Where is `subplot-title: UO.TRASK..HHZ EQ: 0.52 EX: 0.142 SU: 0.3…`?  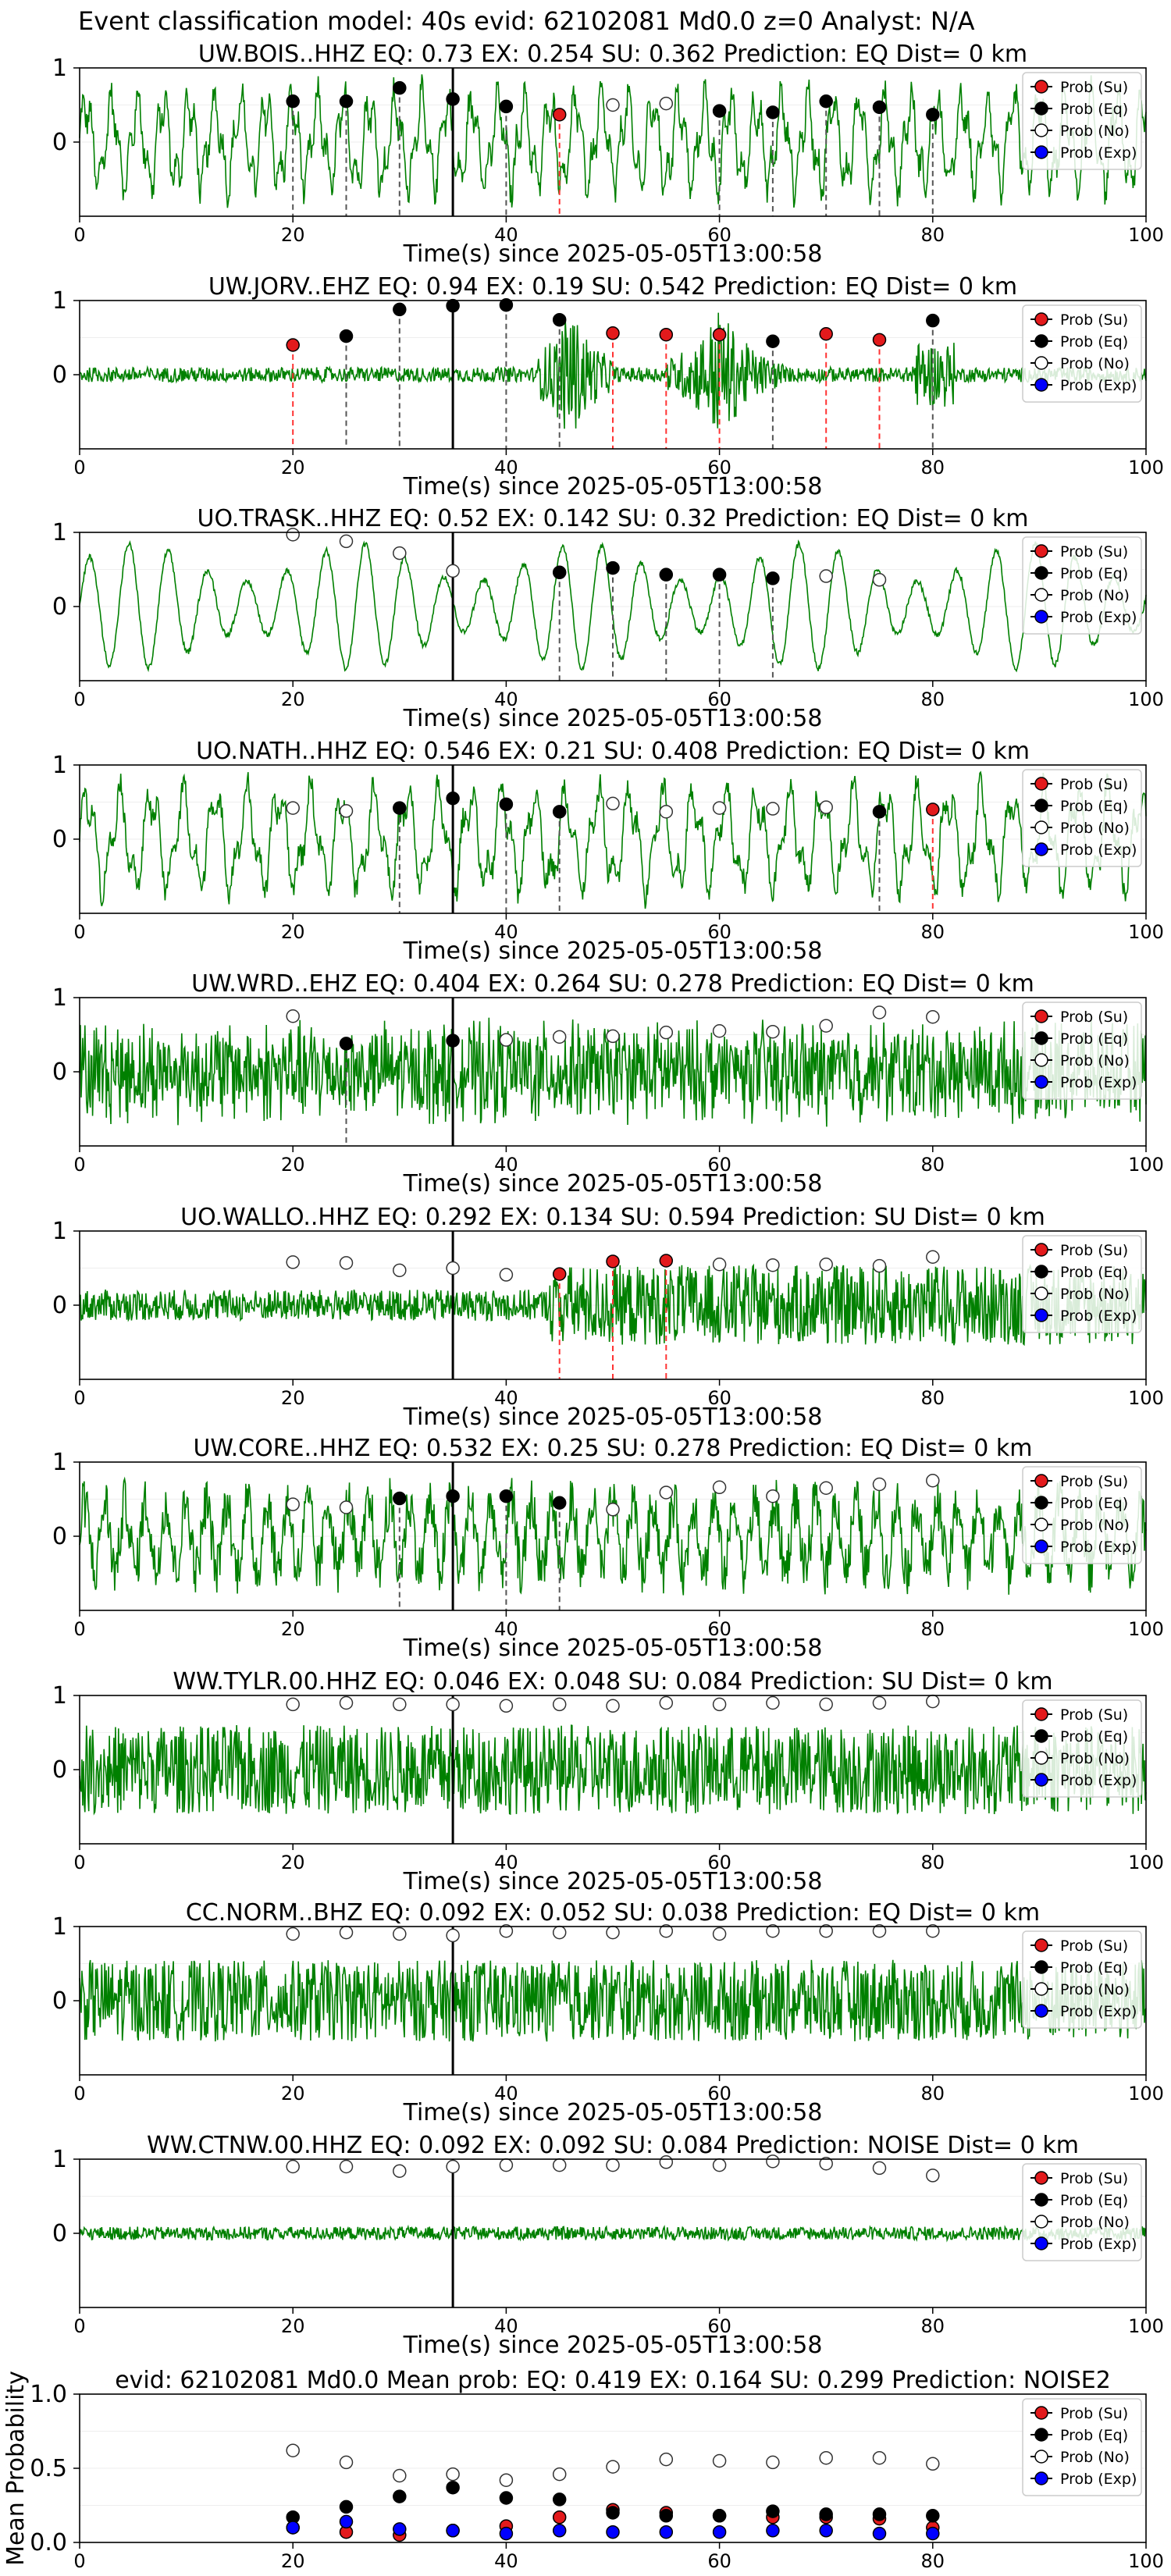 subplot-title: UO.TRASK..HHZ EQ: 0.52 EX: 0.142 SU: 0.3… is located at coordinates (613, 518).